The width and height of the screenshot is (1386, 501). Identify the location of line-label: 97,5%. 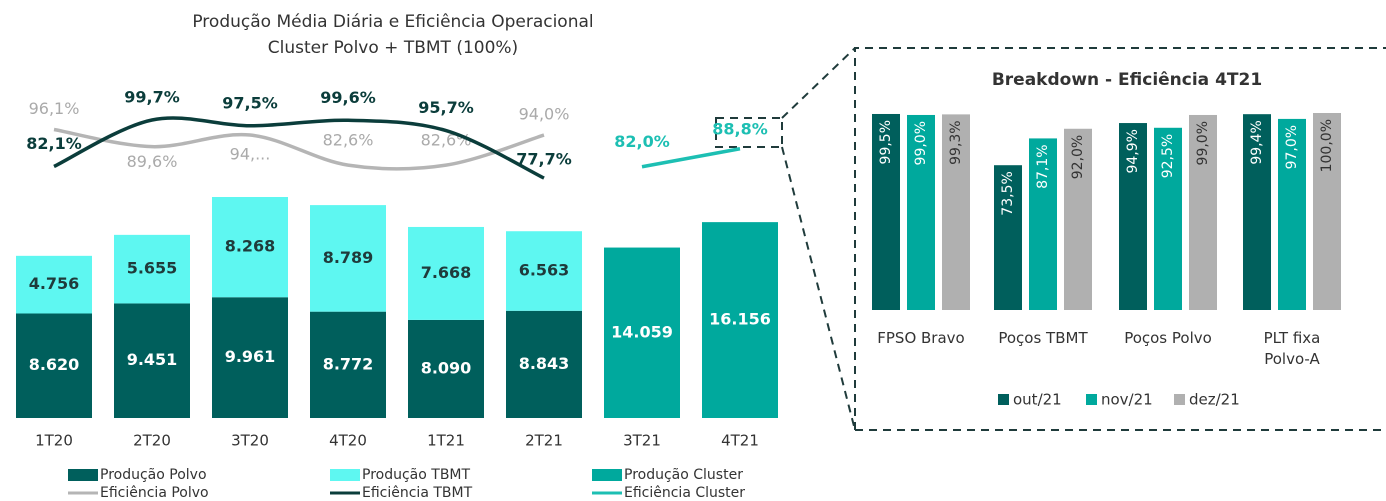
(250, 102).